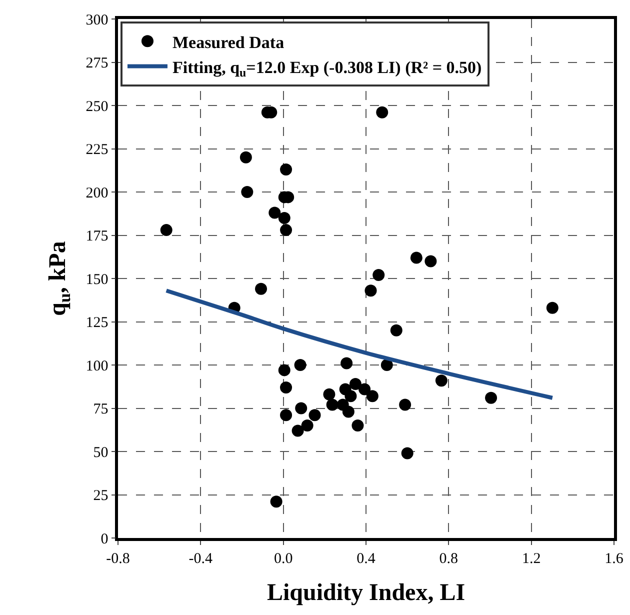 The width and height of the screenshot is (630, 615). I want to click on y-tick-label: 125, so click(97, 323).